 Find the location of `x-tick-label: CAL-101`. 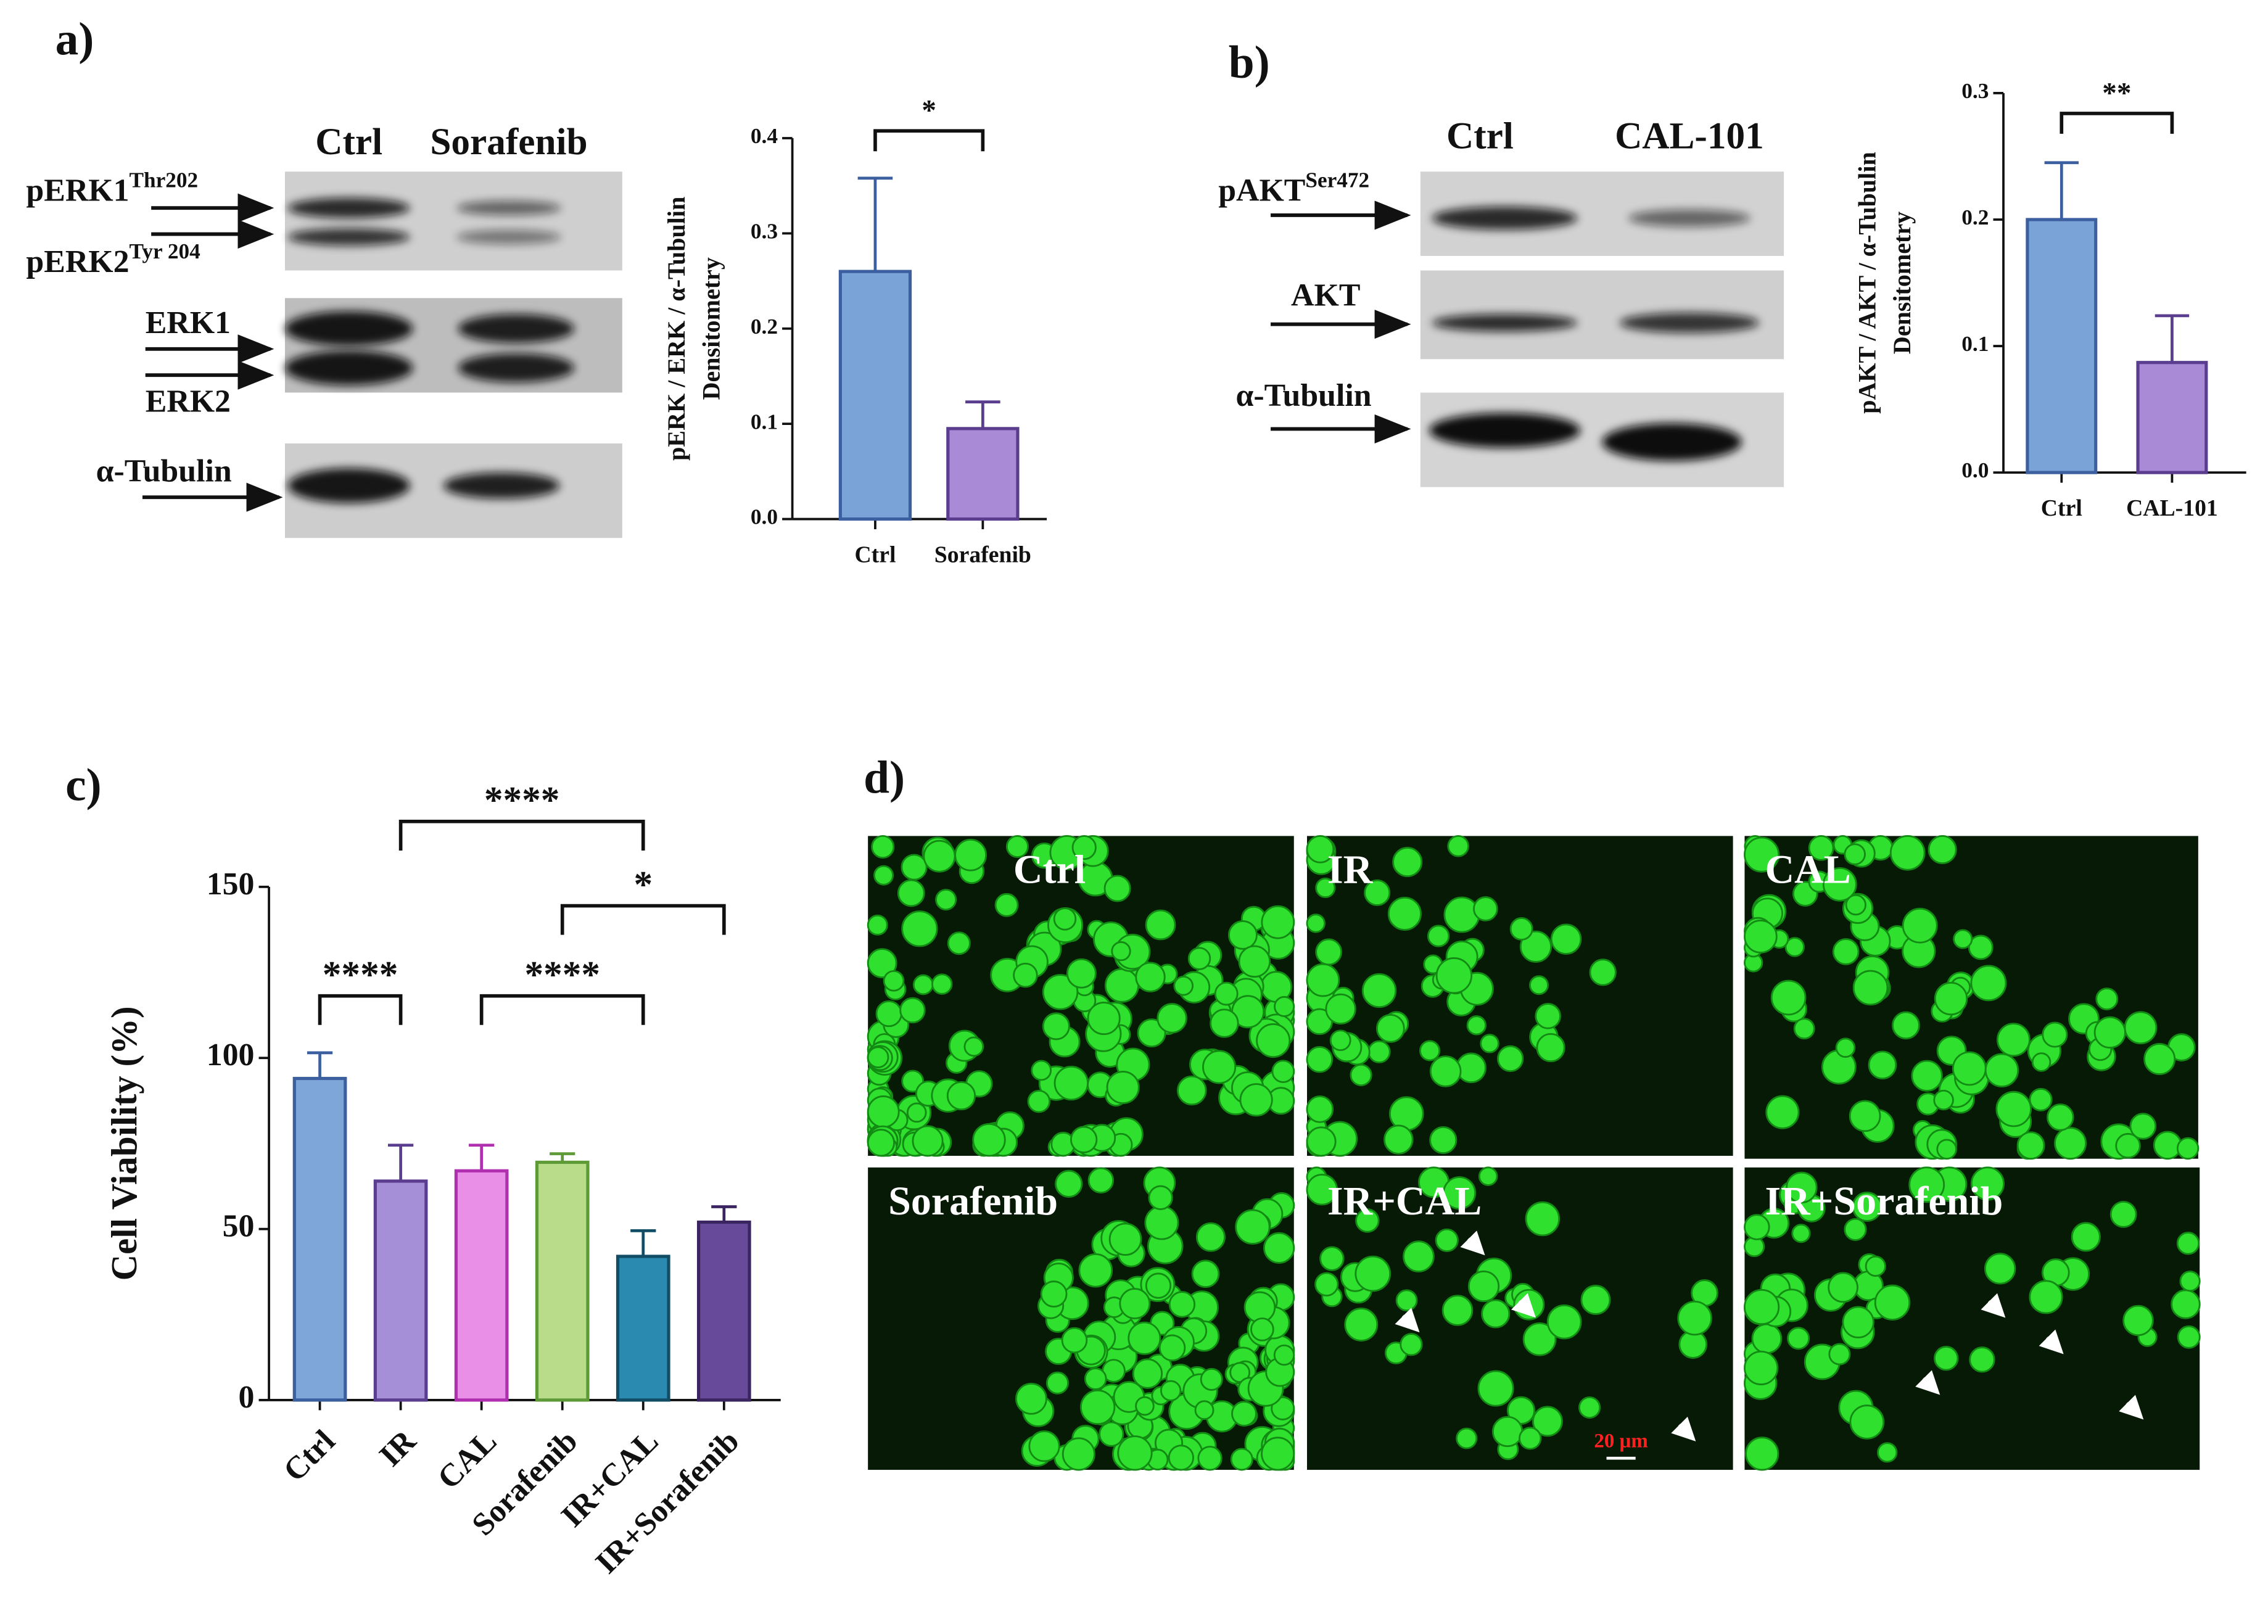

x-tick-label: CAL-101 is located at coordinates (2172, 508).